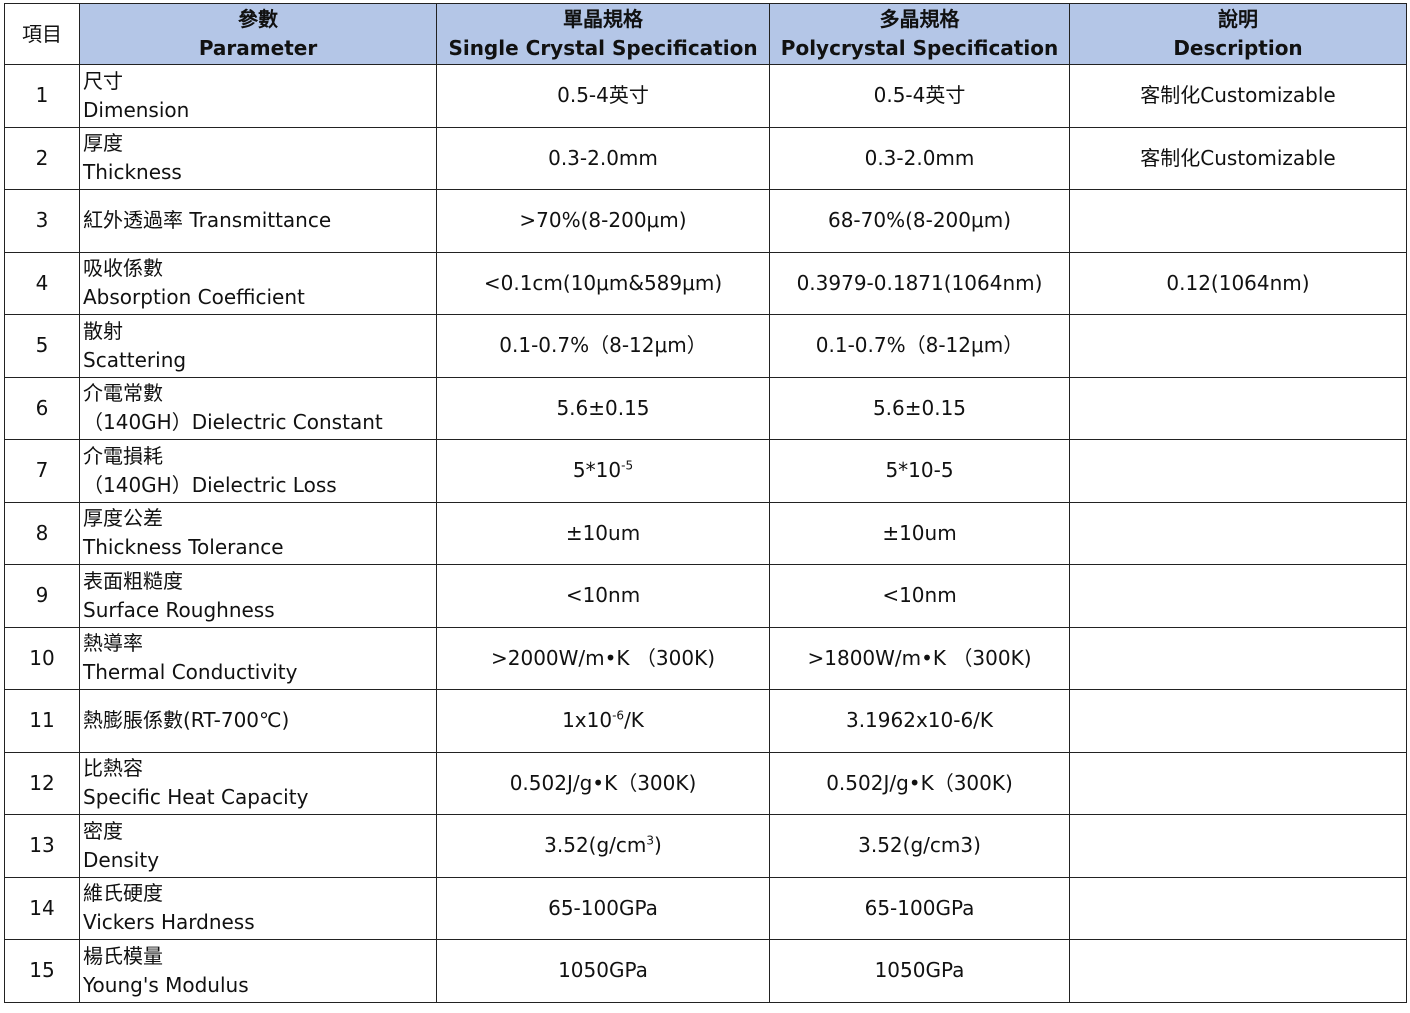 The image size is (1410, 1013). Describe the element at coordinates (258, 283) in the screenshot. I see `parameter-cell: 吸收係數 Absorption Coefficient` at that location.